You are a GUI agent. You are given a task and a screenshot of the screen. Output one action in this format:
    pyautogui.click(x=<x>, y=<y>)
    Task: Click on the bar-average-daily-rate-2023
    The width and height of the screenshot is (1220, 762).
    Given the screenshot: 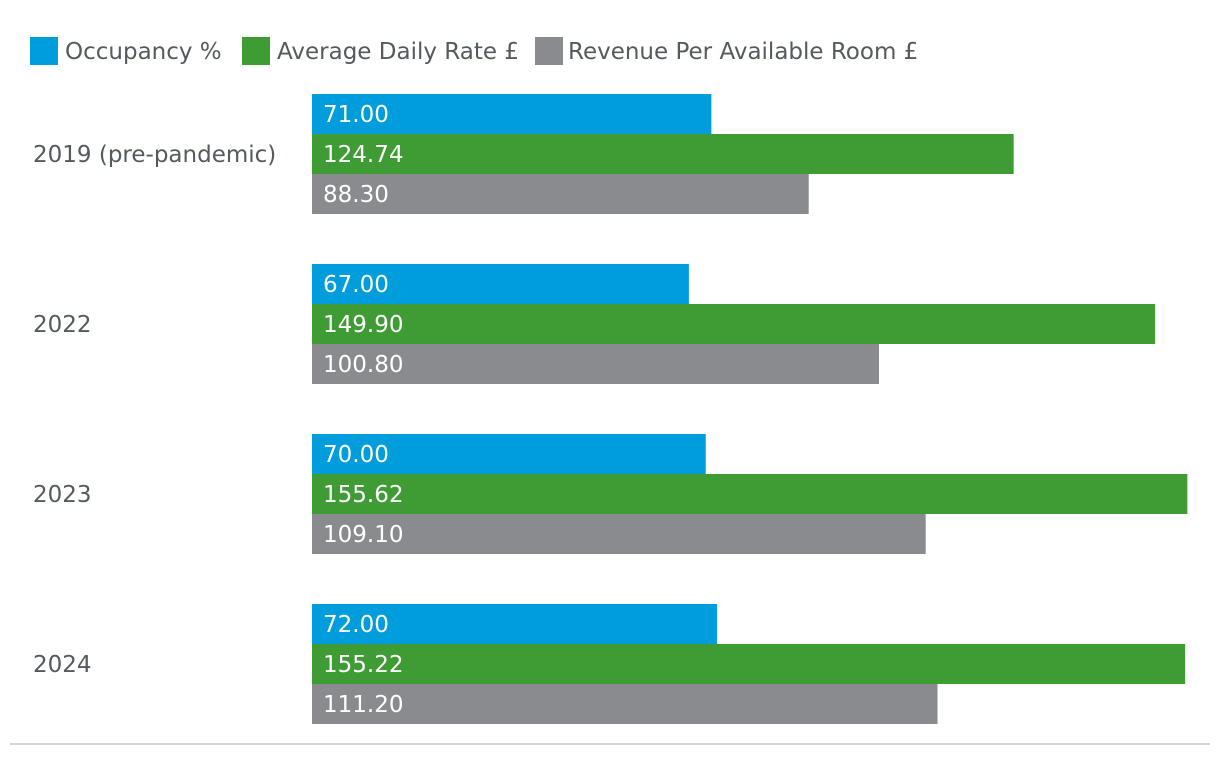 What is the action you would take?
    pyautogui.click(x=750, y=494)
    